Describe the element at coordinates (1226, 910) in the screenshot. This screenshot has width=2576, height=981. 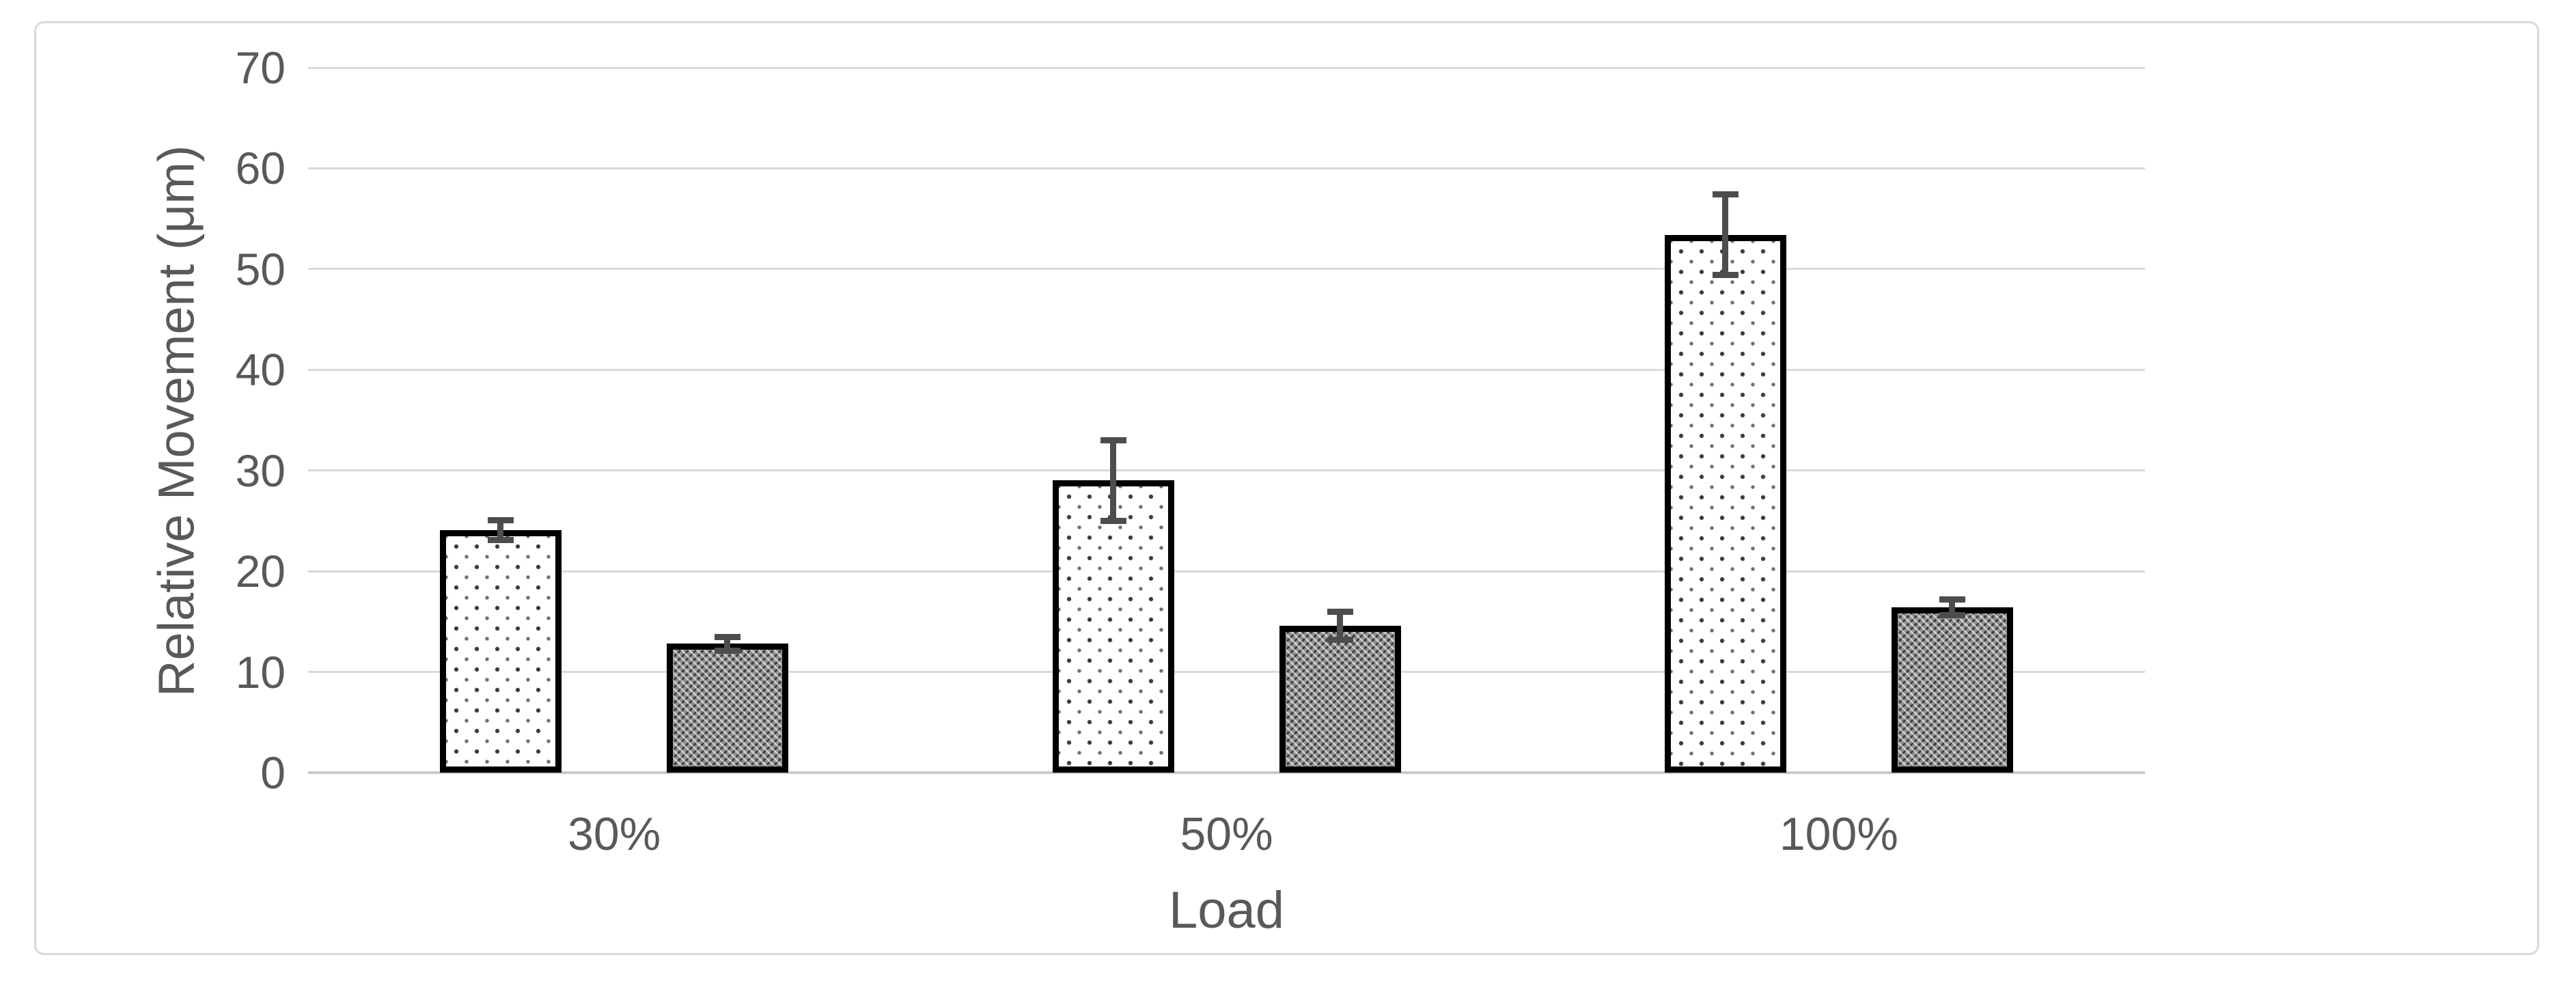
I see `x-axis-title: Load` at that location.